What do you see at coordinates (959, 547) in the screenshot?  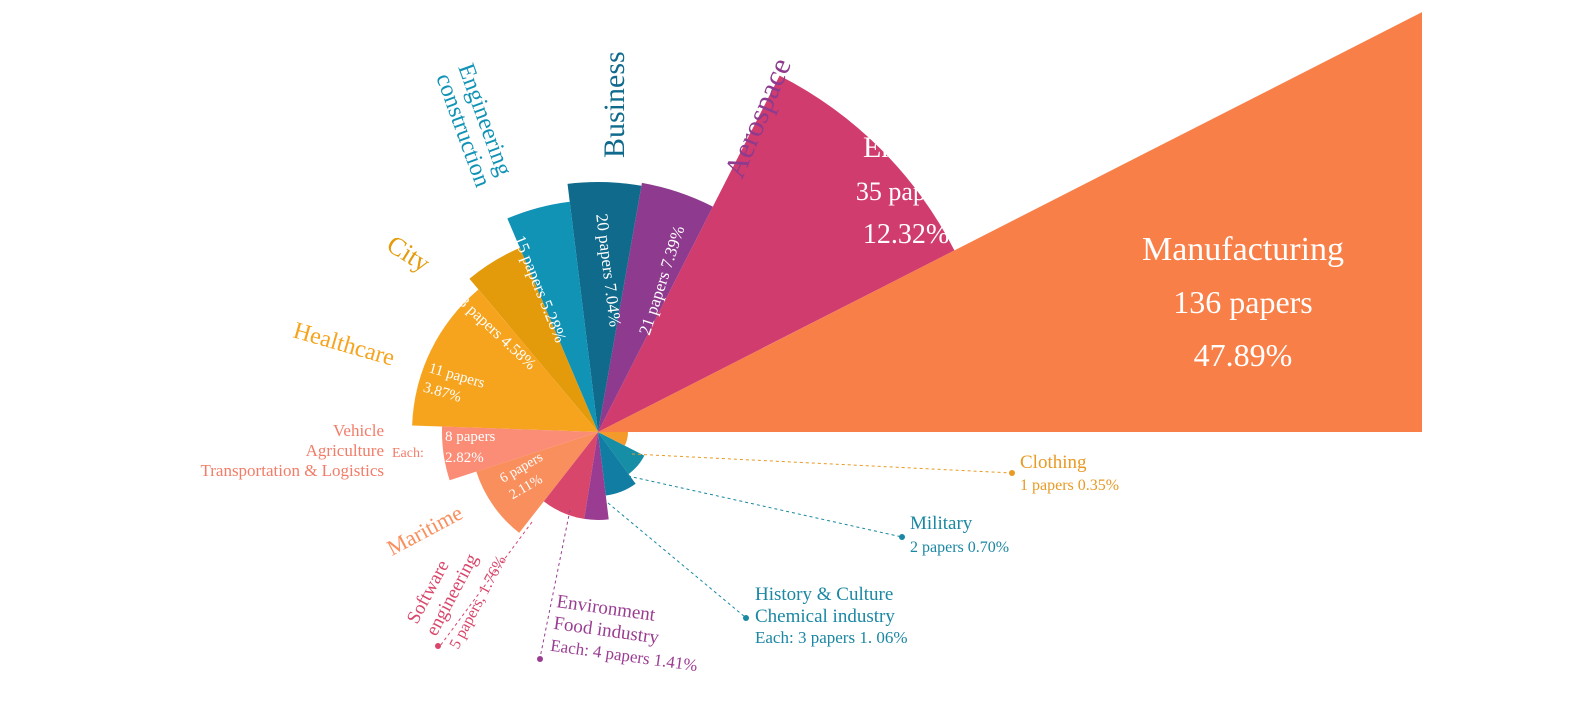 I see `military-callout-value: 2 papers 0.70%` at bounding box center [959, 547].